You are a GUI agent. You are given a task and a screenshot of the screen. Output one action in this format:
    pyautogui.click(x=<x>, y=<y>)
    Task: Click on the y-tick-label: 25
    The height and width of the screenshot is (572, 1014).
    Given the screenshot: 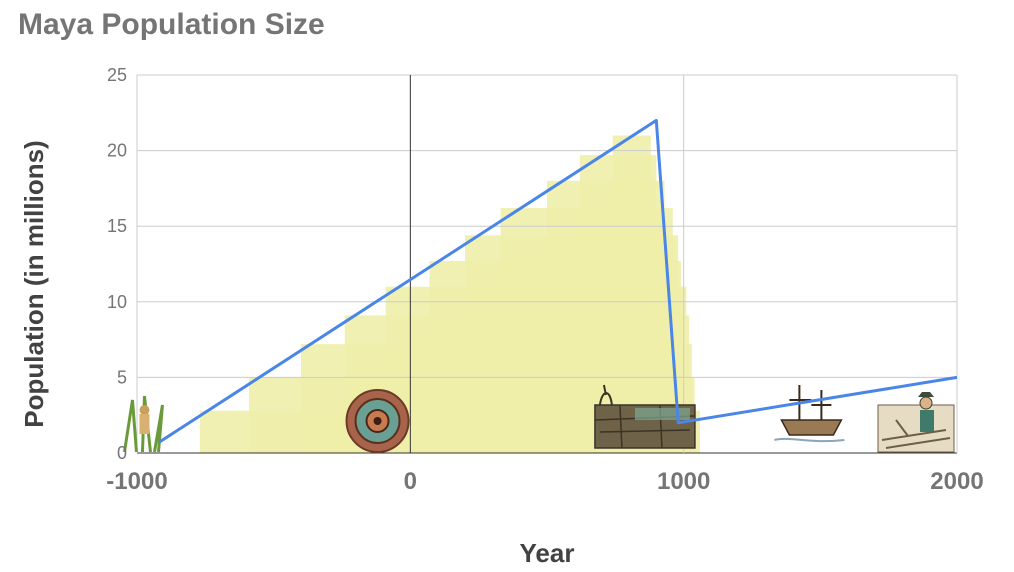 What is the action you would take?
    pyautogui.click(x=117, y=75)
    